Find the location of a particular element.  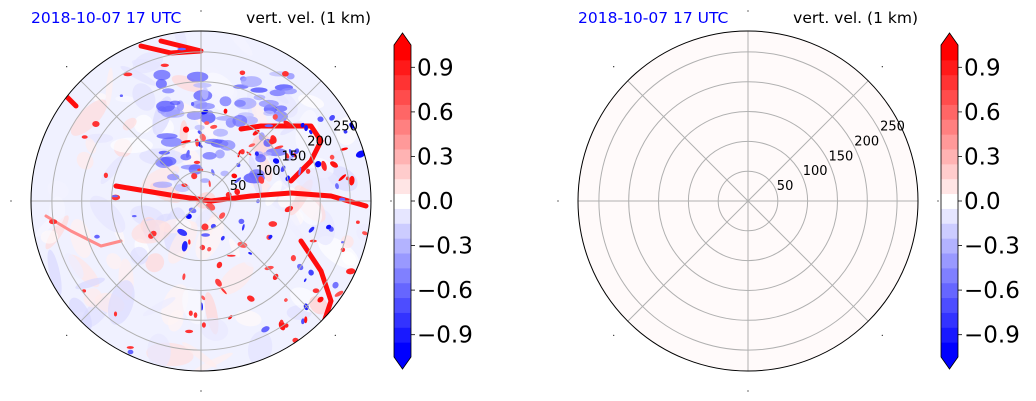

colorbar-tick-label: 0.0 is located at coordinates (982, 202).